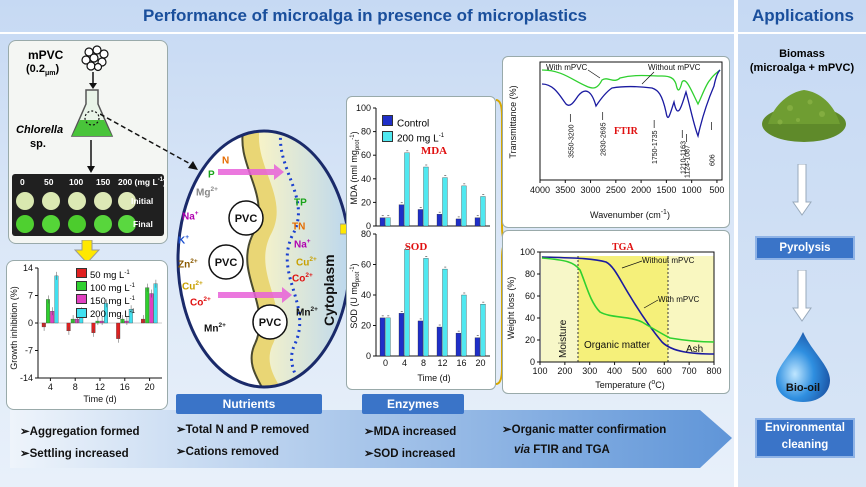 The width and height of the screenshot is (866, 487). Describe the element at coordinates (30, 323) in the screenshot. I see `growth-y-tick-label: 0` at that location.